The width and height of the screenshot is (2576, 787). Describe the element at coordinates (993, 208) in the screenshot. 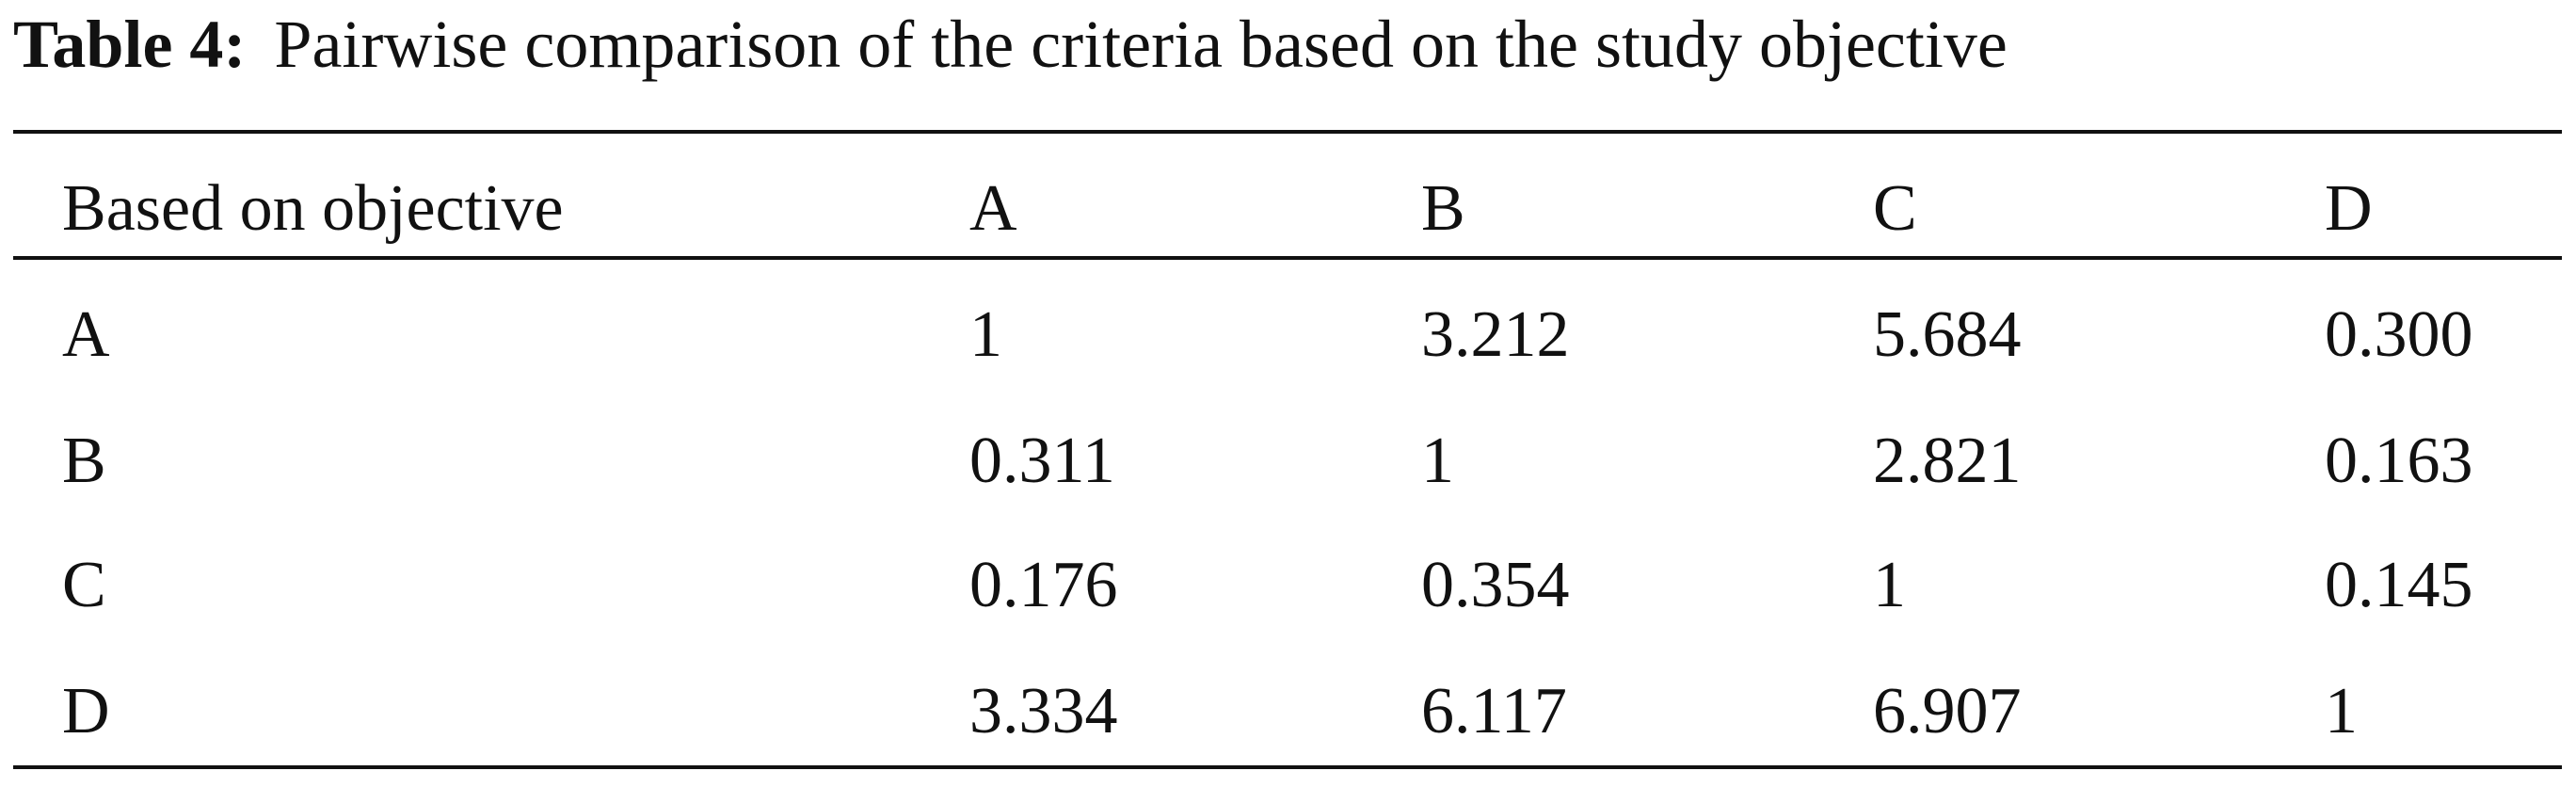

I see `header-cell: A` at that location.